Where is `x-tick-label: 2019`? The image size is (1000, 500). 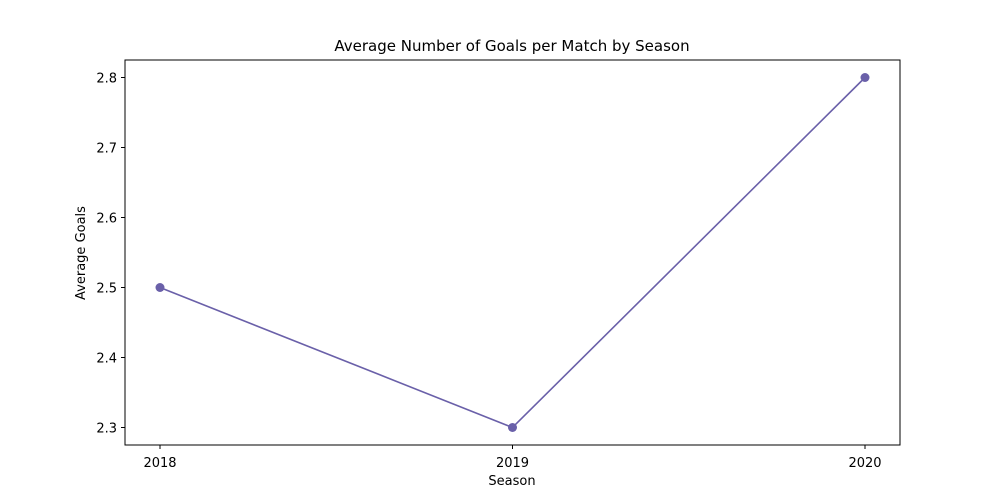 x-tick-label: 2019 is located at coordinates (512, 463).